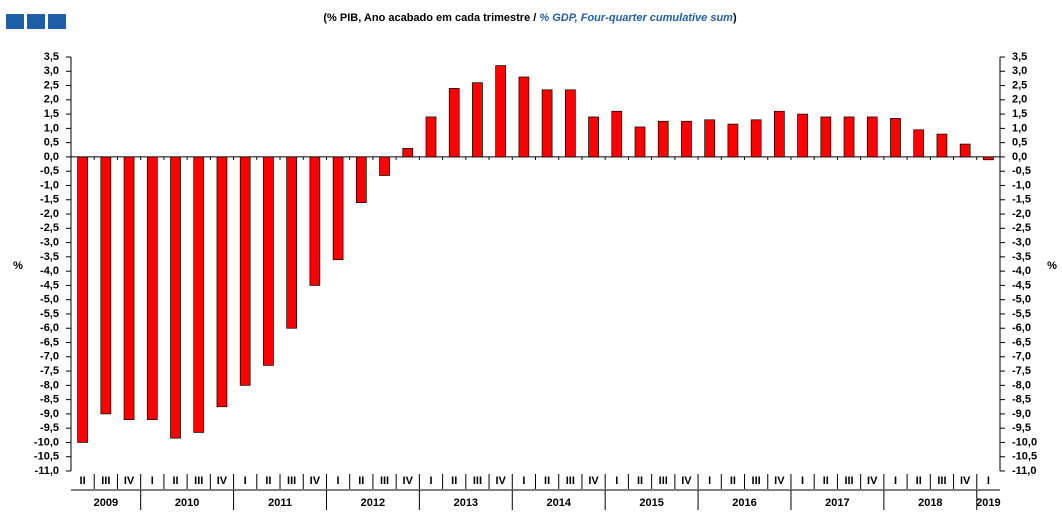 The height and width of the screenshot is (513, 1062). I want to click on y-tick-label: 0,0, so click(51, 157).